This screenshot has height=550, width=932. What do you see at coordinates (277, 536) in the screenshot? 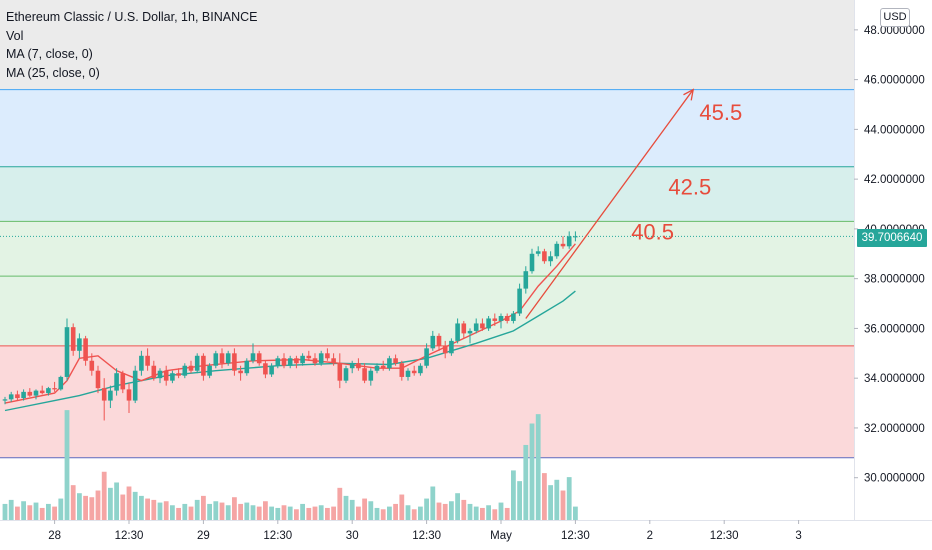
I see `x-tick-label-3: 12:30` at bounding box center [277, 536].